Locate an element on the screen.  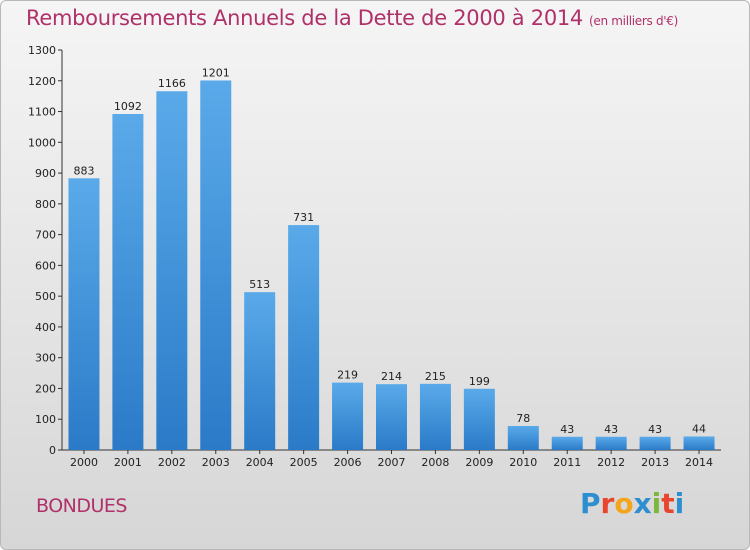
y-tick-label: 1000 is located at coordinates (42, 142).